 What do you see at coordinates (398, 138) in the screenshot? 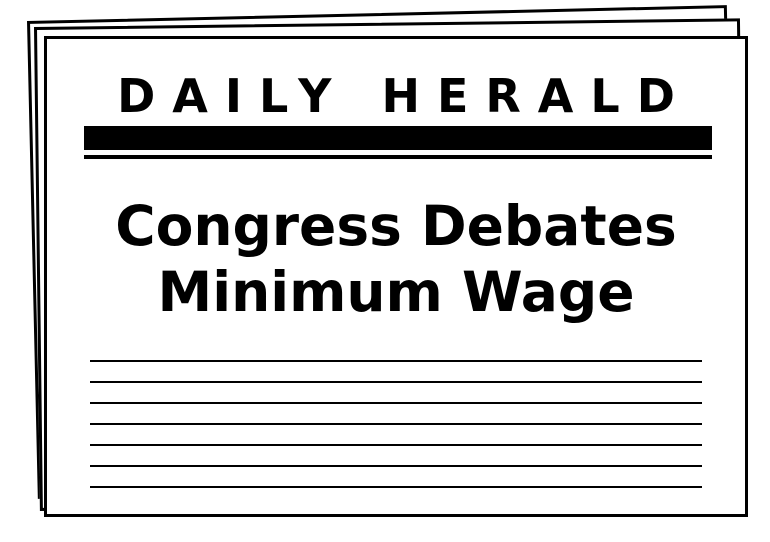
I see `masthead-thick-rule` at bounding box center [398, 138].